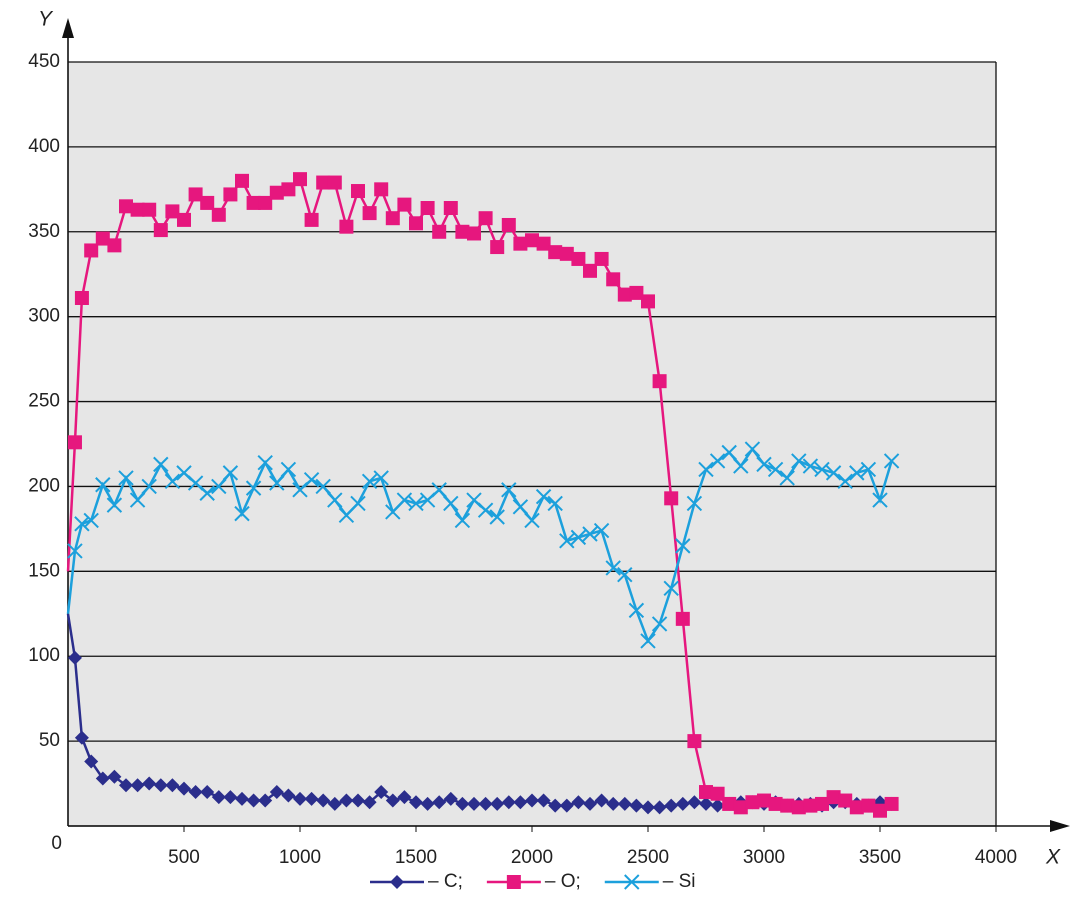 Image resolution: width=1076 pixels, height=914 pixels. Describe the element at coordinates (68, 28) in the screenshot. I see `y-axis-arrow` at that location.